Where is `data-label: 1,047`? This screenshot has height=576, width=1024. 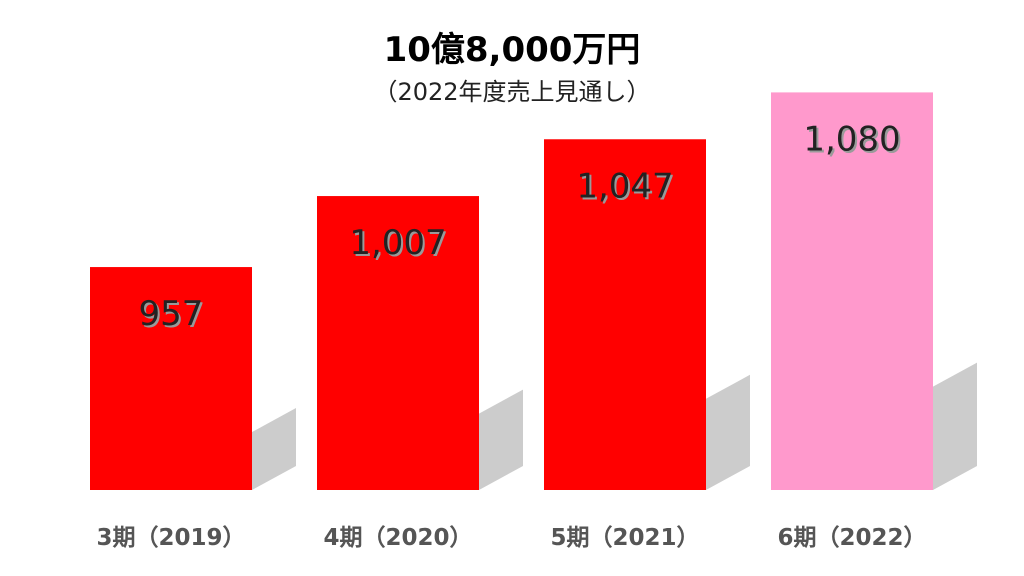
data-label: 1,047 is located at coordinates (624, 186).